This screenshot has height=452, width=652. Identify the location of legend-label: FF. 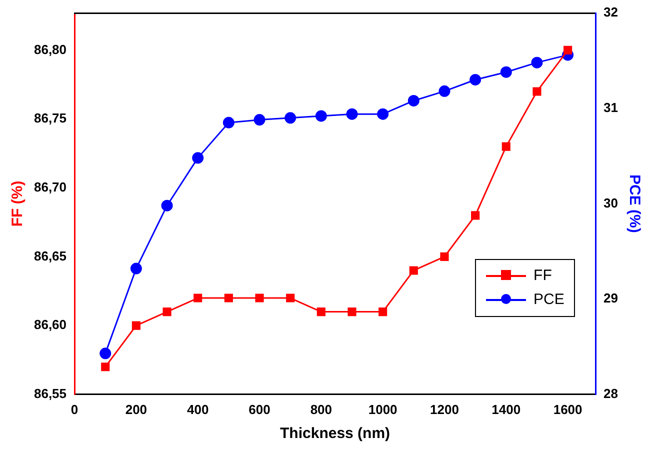
(543, 275).